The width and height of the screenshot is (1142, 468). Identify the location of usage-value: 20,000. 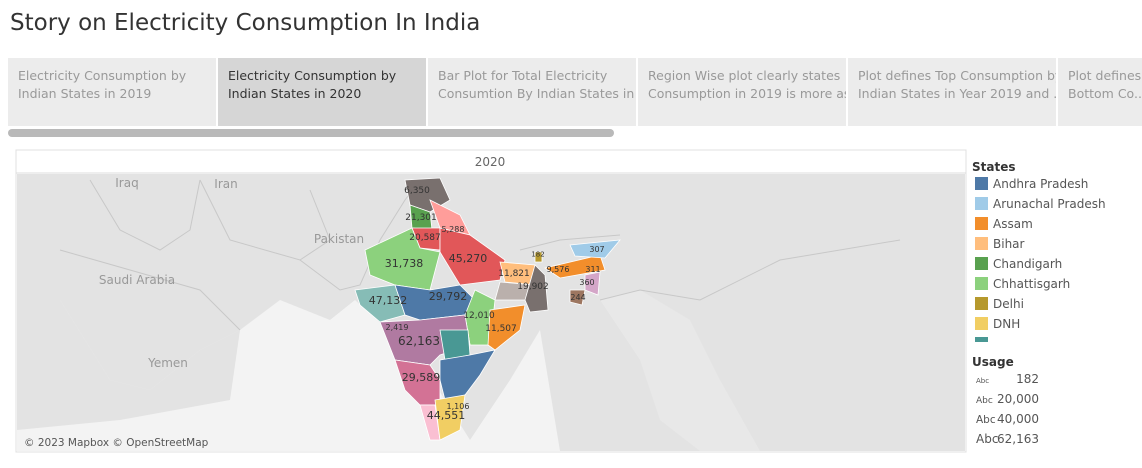
(1018, 399).